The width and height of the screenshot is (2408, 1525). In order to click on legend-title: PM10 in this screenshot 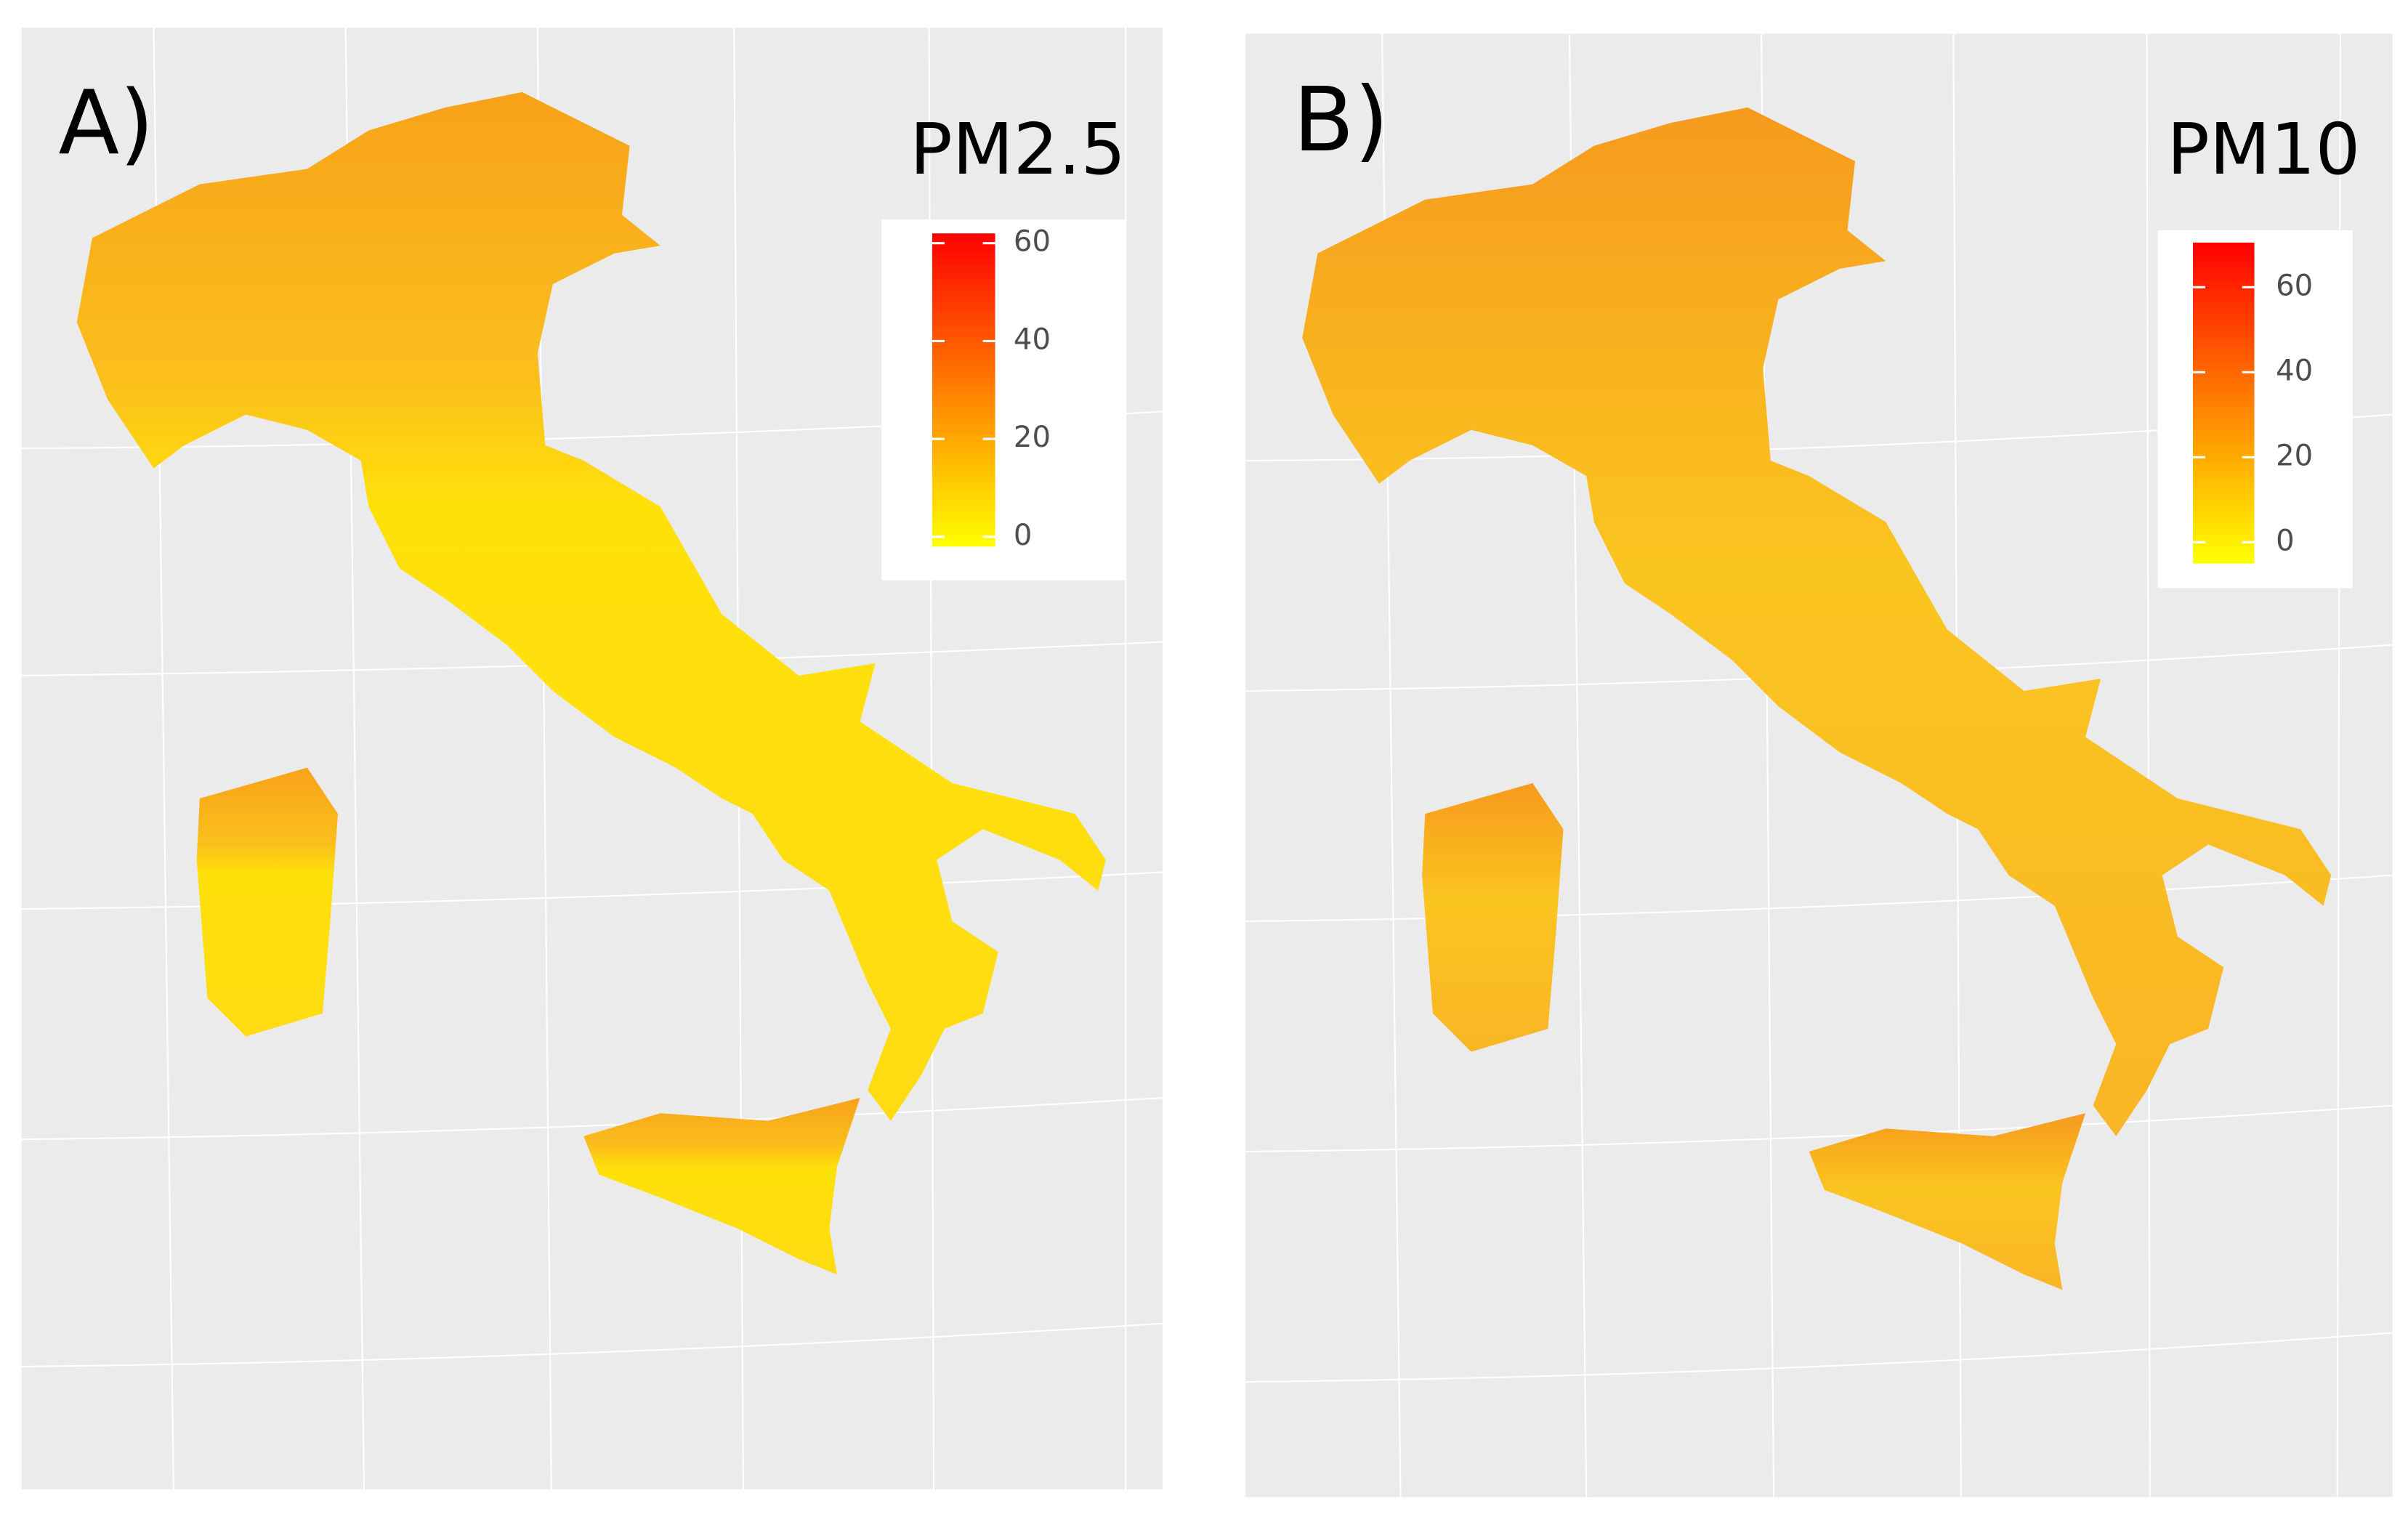, I will do `click(2263, 149)`.